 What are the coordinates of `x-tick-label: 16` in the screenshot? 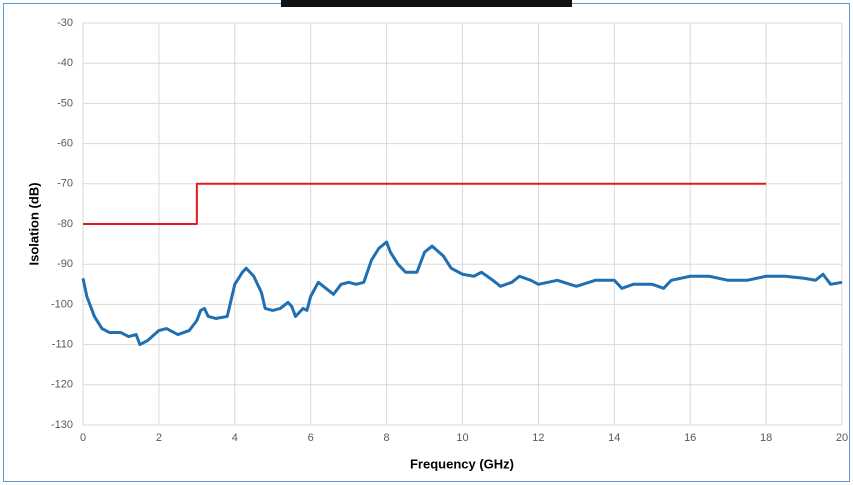 It's located at (690, 438).